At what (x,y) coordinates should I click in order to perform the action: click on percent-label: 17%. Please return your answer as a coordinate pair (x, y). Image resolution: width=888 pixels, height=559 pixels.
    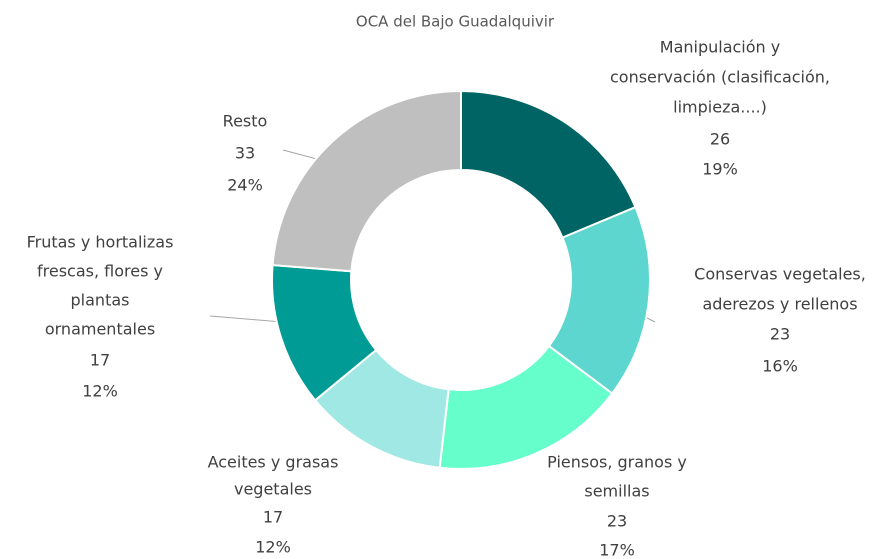
    Looking at the image, I should click on (617, 550).